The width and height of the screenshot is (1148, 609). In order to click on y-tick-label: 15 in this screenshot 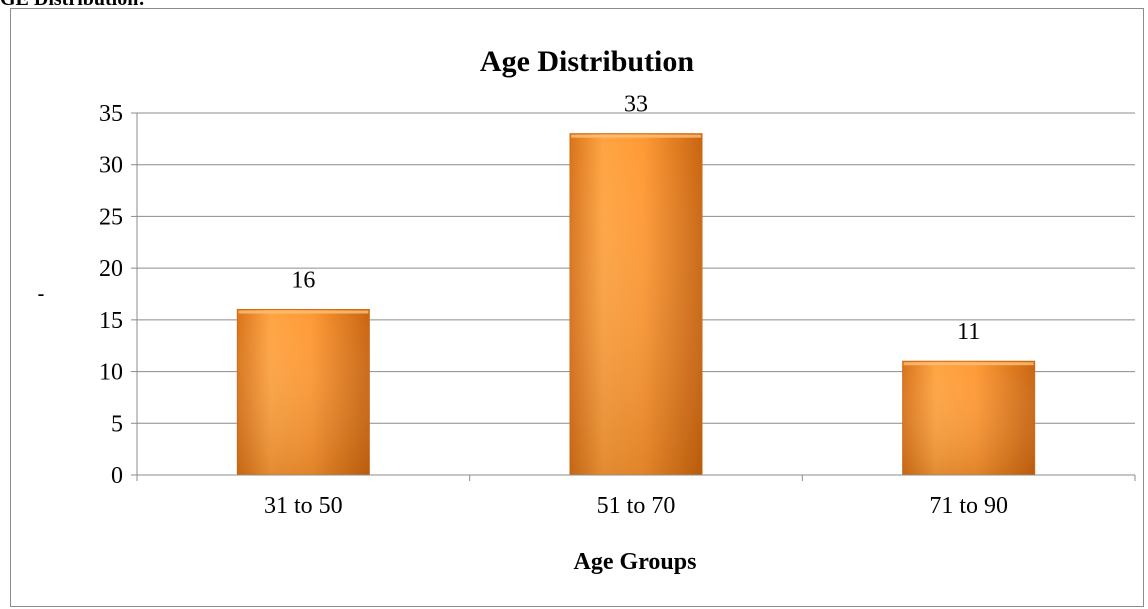, I will do `click(111, 321)`.